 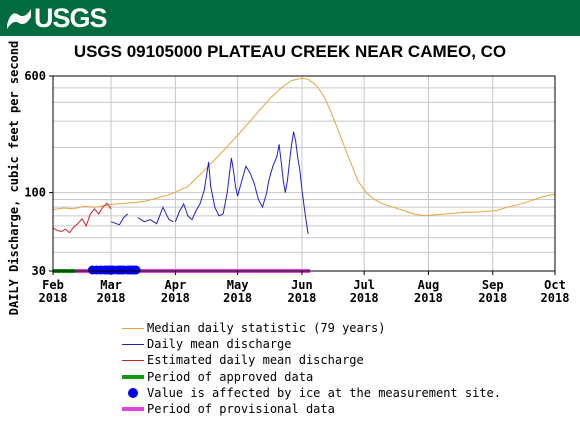 I want to click on y-tick-labels: 30 100 600, so click(x=38, y=173).